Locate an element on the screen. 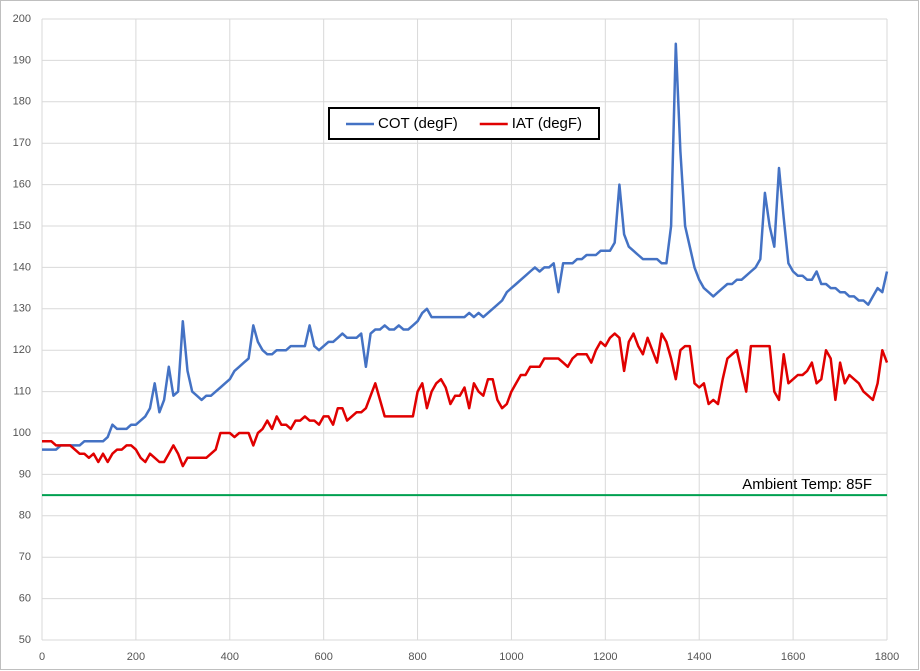  y-tick-label: 80 is located at coordinates (25, 516).